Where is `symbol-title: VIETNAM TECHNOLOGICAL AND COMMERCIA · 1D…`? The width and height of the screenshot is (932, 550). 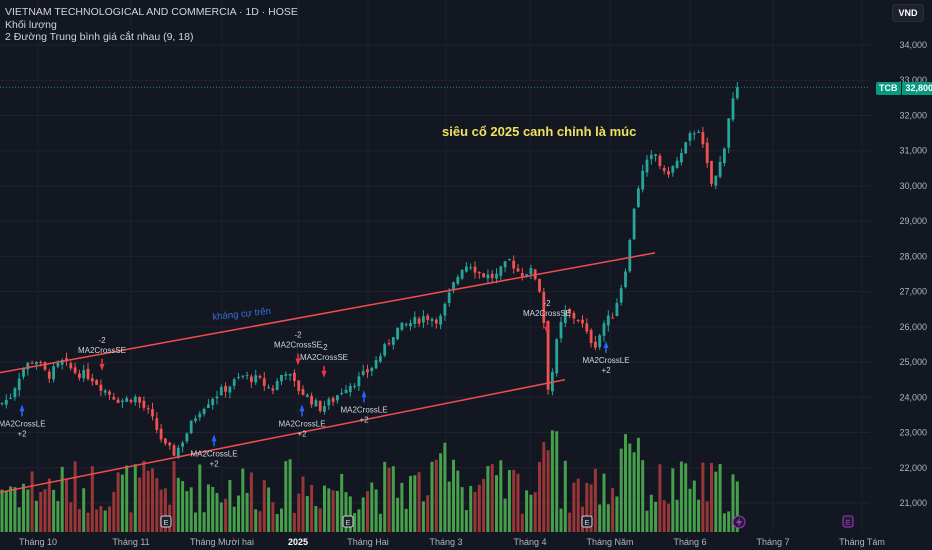 symbol-title: VIETNAM TECHNOLOGICAL AND COMMERCIA · 1D… is located at coordinates (151, 12).